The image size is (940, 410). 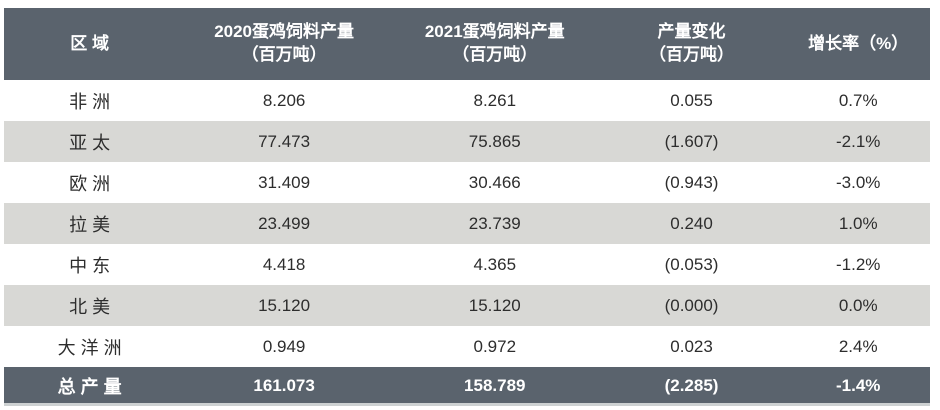 I want to click on value-2020-cell: 23.499, so click(x=284, y=223).